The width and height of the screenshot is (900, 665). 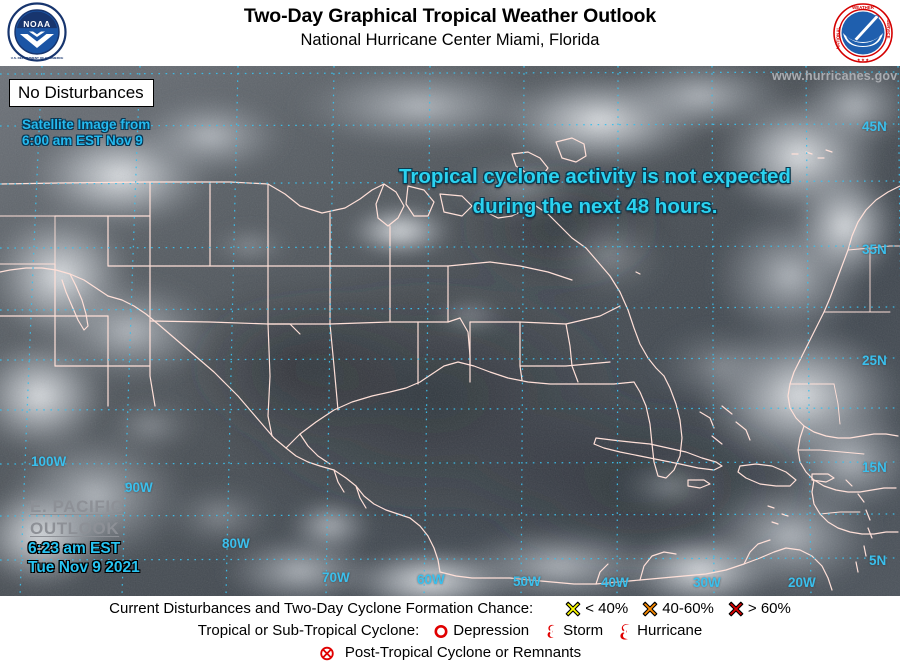 I want to click on lon-label-100w: 100W, so click(x=49, y=461).